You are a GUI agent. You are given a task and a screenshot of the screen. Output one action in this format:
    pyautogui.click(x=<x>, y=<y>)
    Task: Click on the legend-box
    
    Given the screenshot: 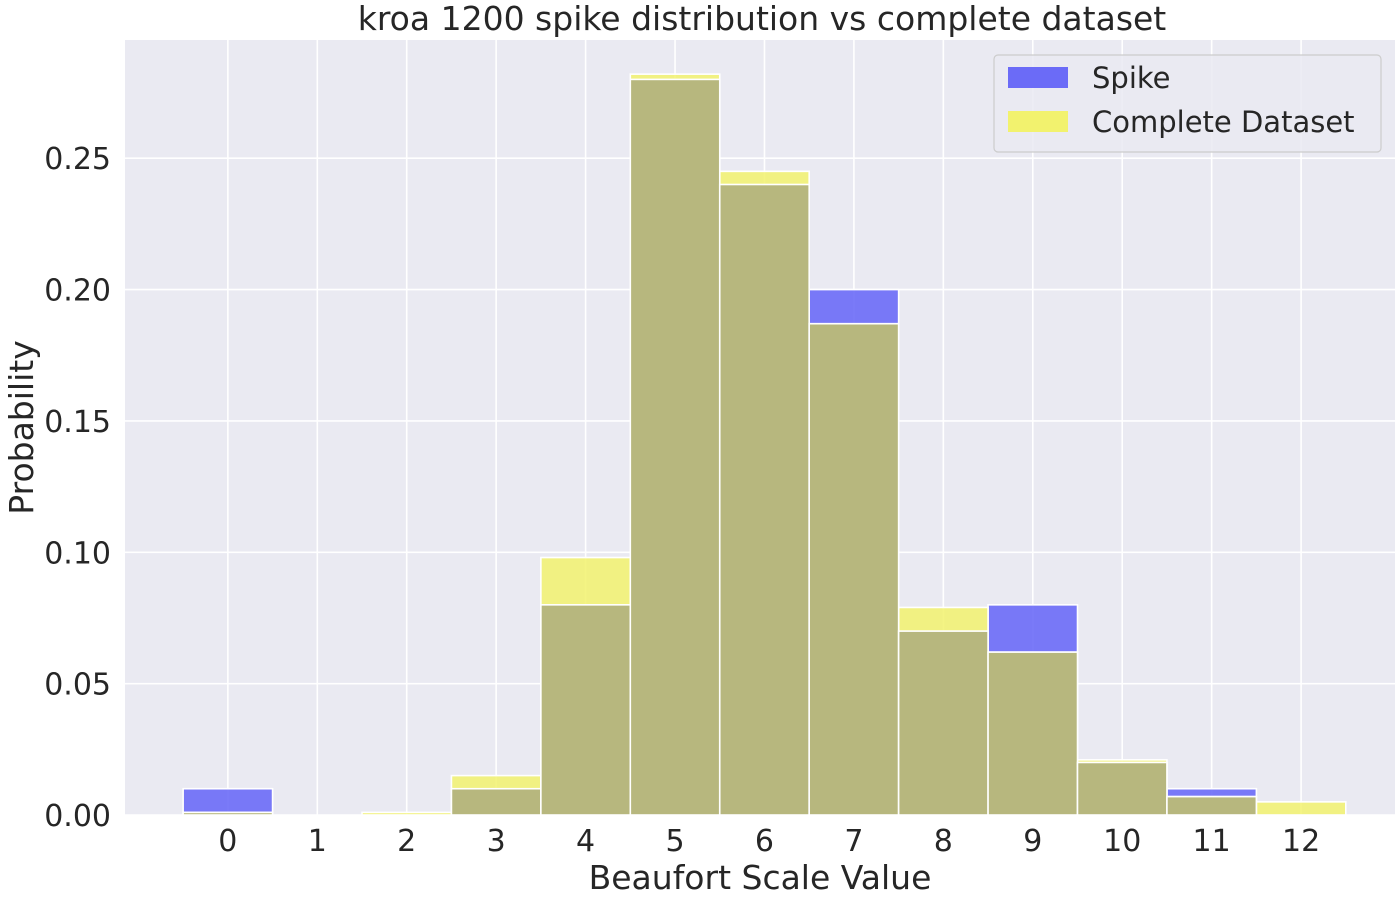 What is the action you would take?
    pyautogui.click(x=1187, y=103)
    